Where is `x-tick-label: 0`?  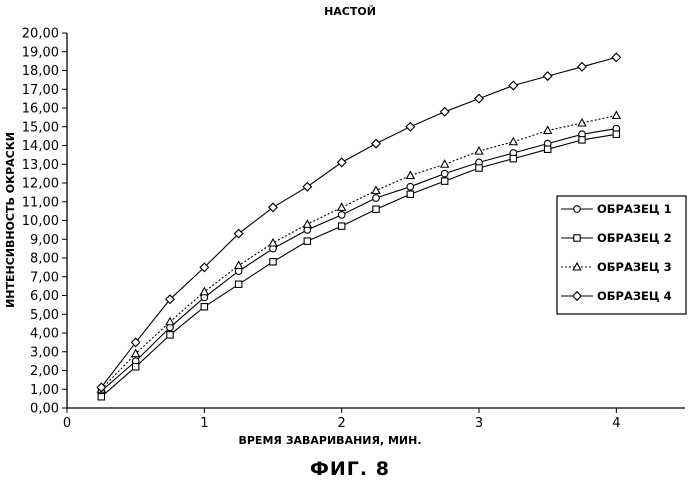 x-tick-label: 0 is located at coordinates (67, 423).